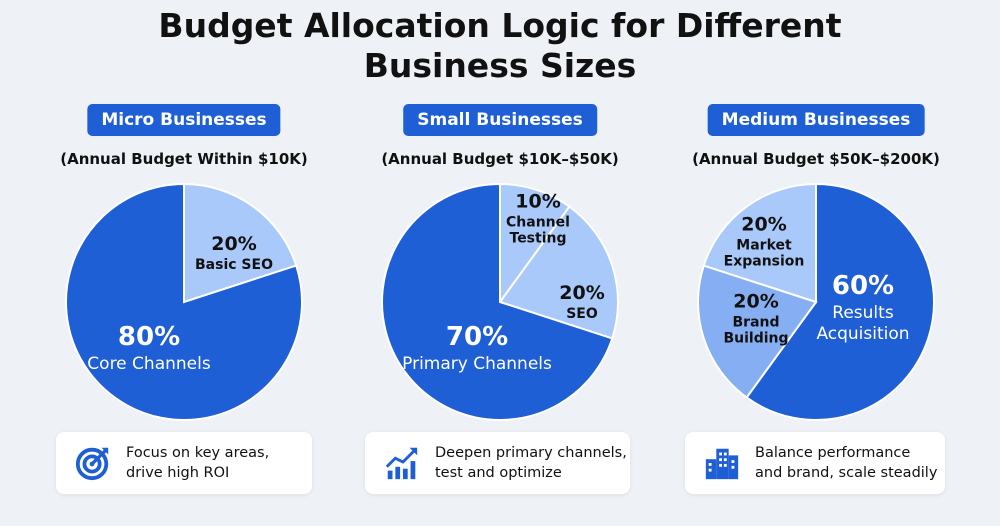 The image size is (1000, 526). Describe the element at coordinates (755, 323) in the screenshot. I see `slice-category-label: Brand` at that location.